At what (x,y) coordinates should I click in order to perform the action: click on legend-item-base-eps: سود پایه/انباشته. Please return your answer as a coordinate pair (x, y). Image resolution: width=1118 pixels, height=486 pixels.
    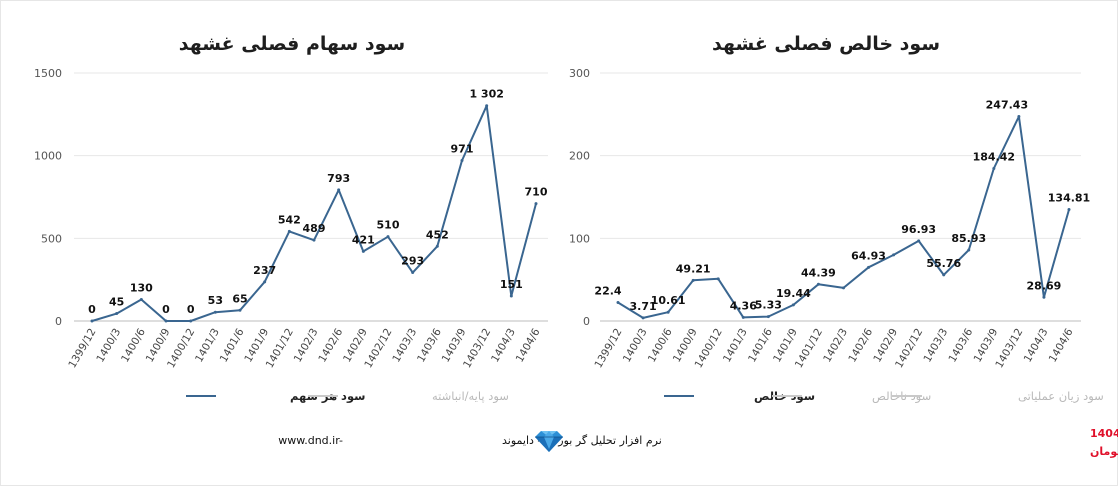
    Looking at the image, I should click on (408, 396).